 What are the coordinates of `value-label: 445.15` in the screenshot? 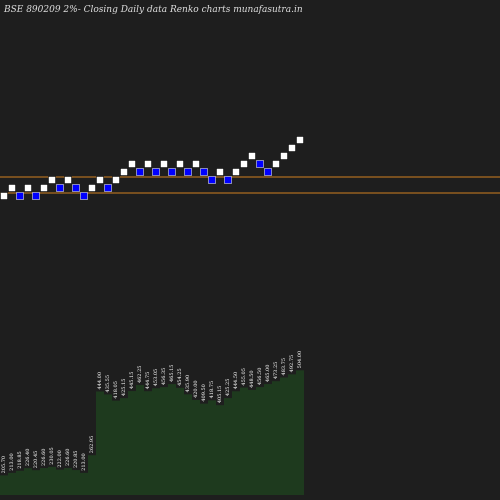 It's located at (132, 381).